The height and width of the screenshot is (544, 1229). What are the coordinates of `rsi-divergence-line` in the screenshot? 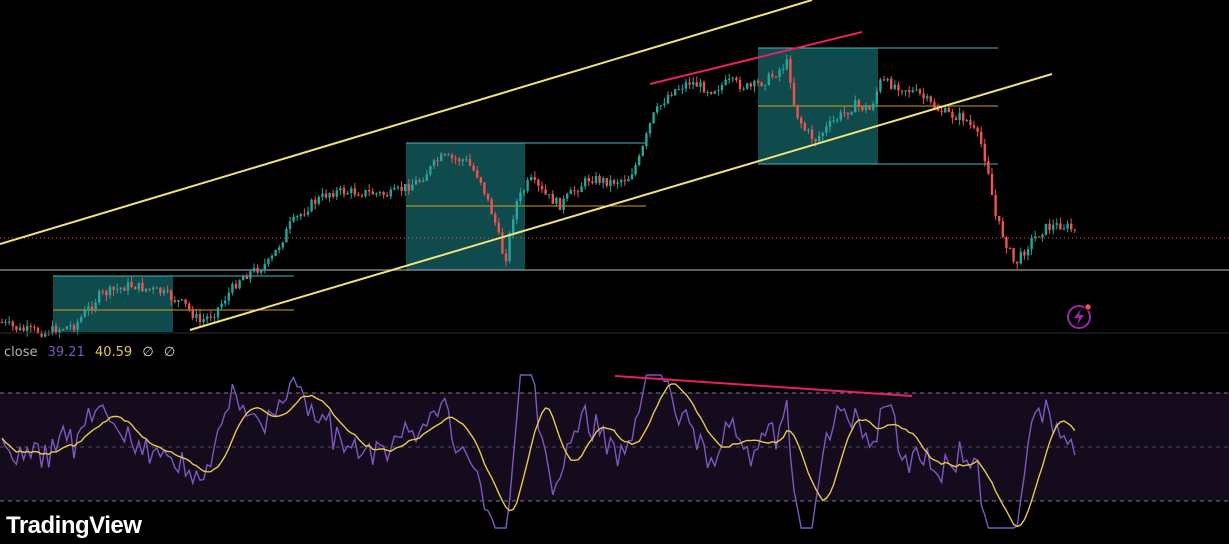 It's located at (763, 386).